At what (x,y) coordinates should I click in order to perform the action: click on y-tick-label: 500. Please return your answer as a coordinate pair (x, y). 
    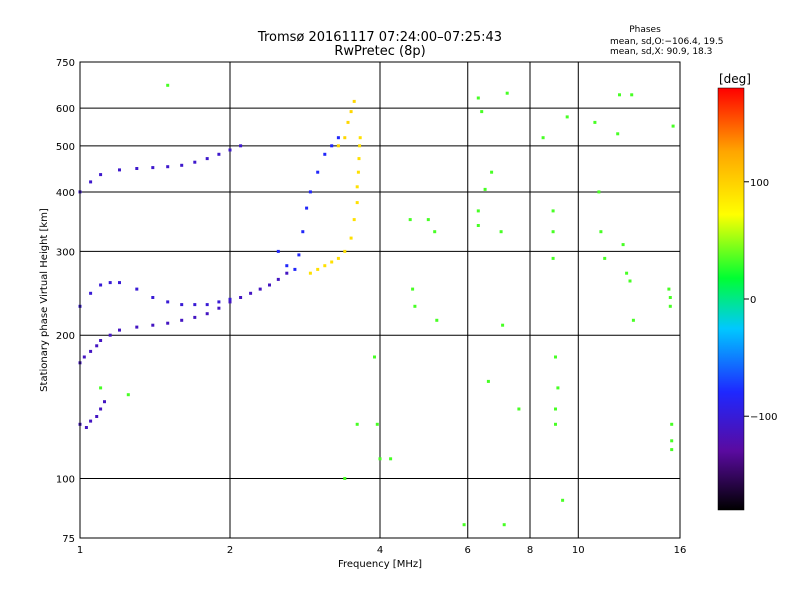
    Looking at the image, I should click on (65, 147).